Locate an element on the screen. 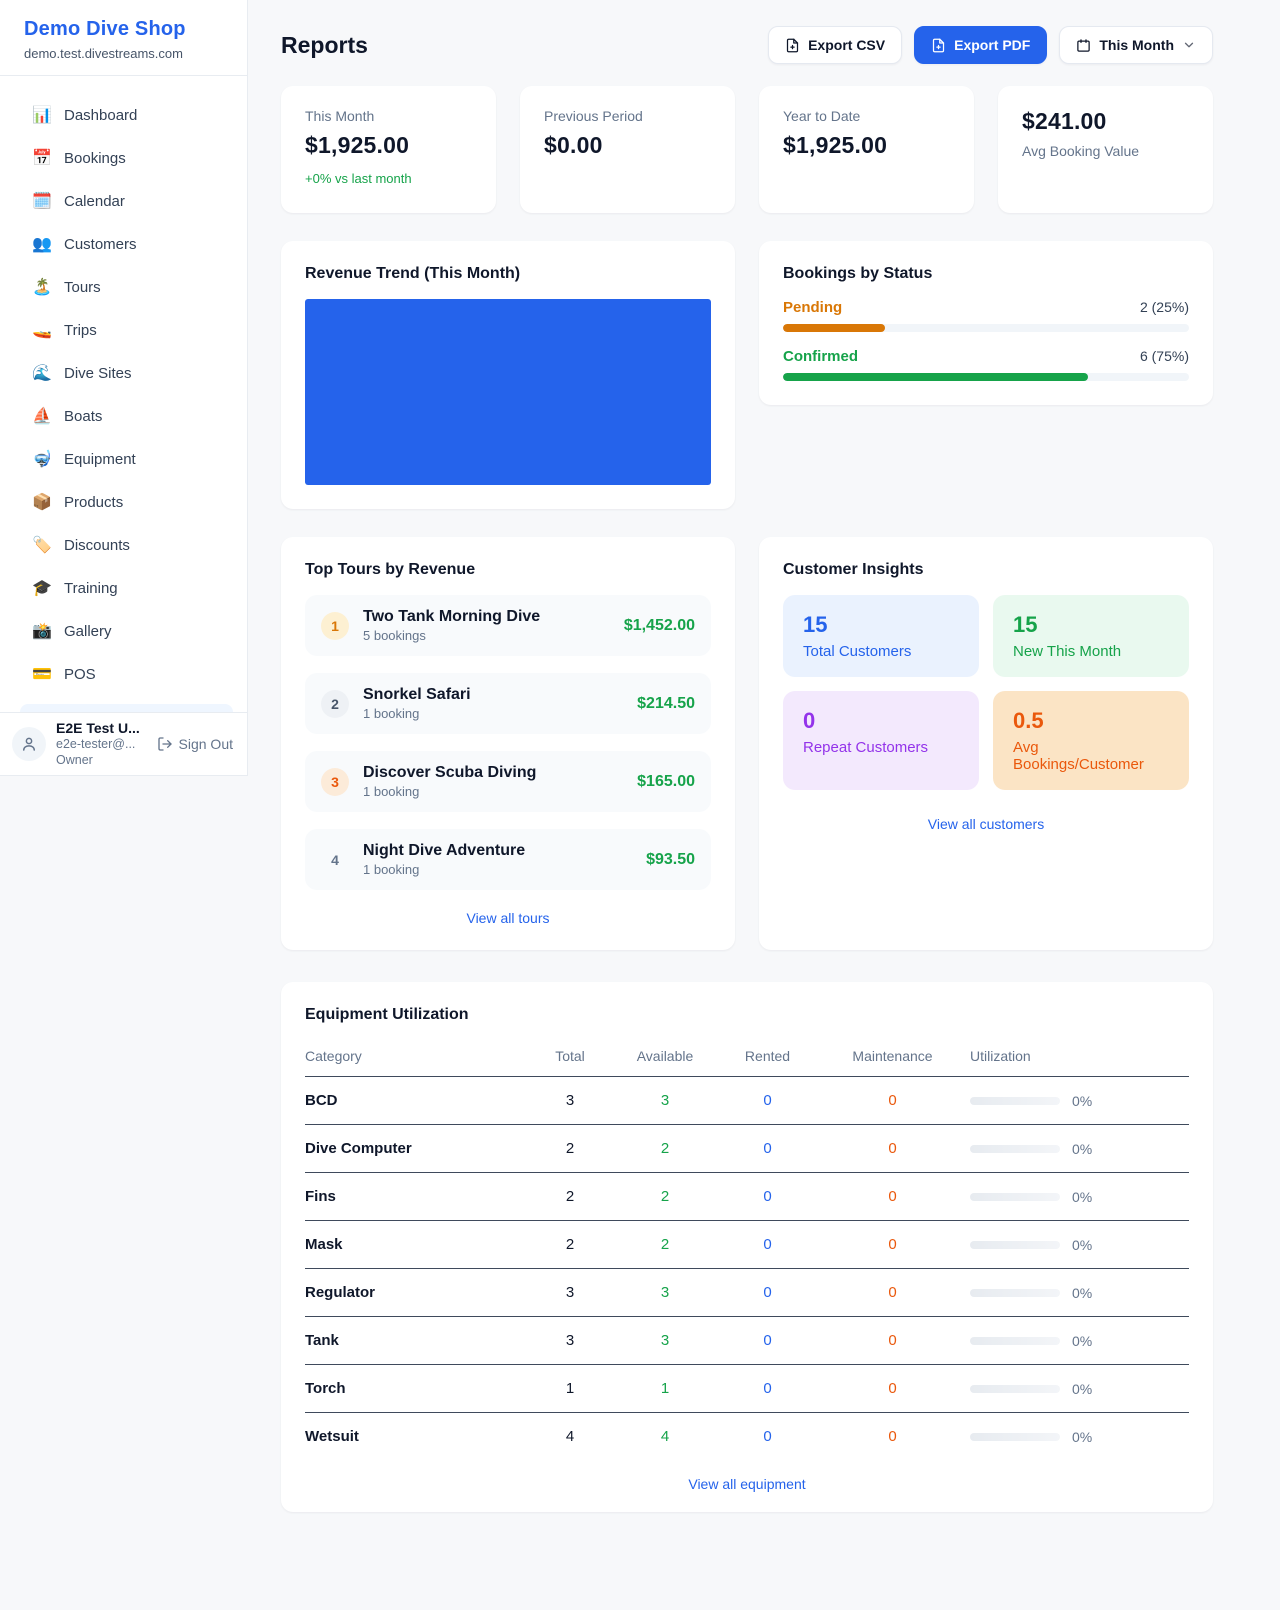 The height and width of the screenshot is (1610, 1280). tour-bookings: 5 bookings is located at coordinates (394, 635).